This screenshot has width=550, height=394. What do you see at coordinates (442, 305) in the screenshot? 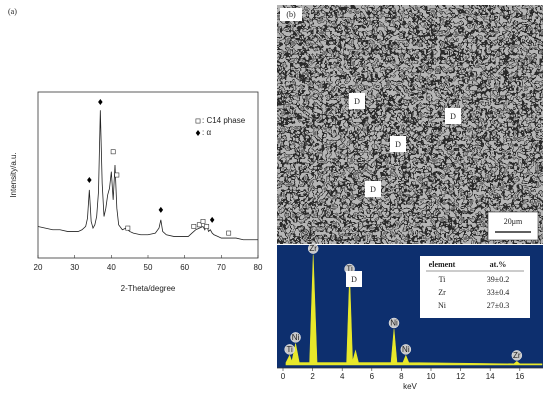
I see `table-cell: Ni` at bounding box center [442, 305].